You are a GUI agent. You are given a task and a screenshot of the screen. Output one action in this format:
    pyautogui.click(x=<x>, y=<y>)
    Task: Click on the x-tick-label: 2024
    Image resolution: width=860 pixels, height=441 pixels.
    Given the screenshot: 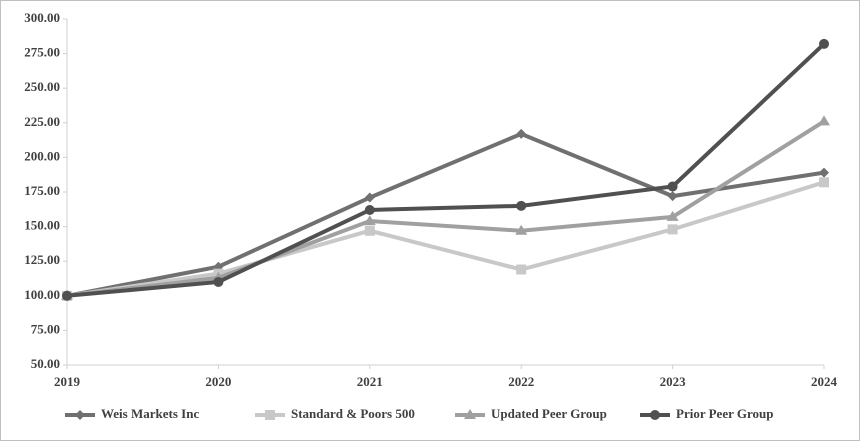 What is the action you would take?
    pyautogui.click(x=824, y=381)
    